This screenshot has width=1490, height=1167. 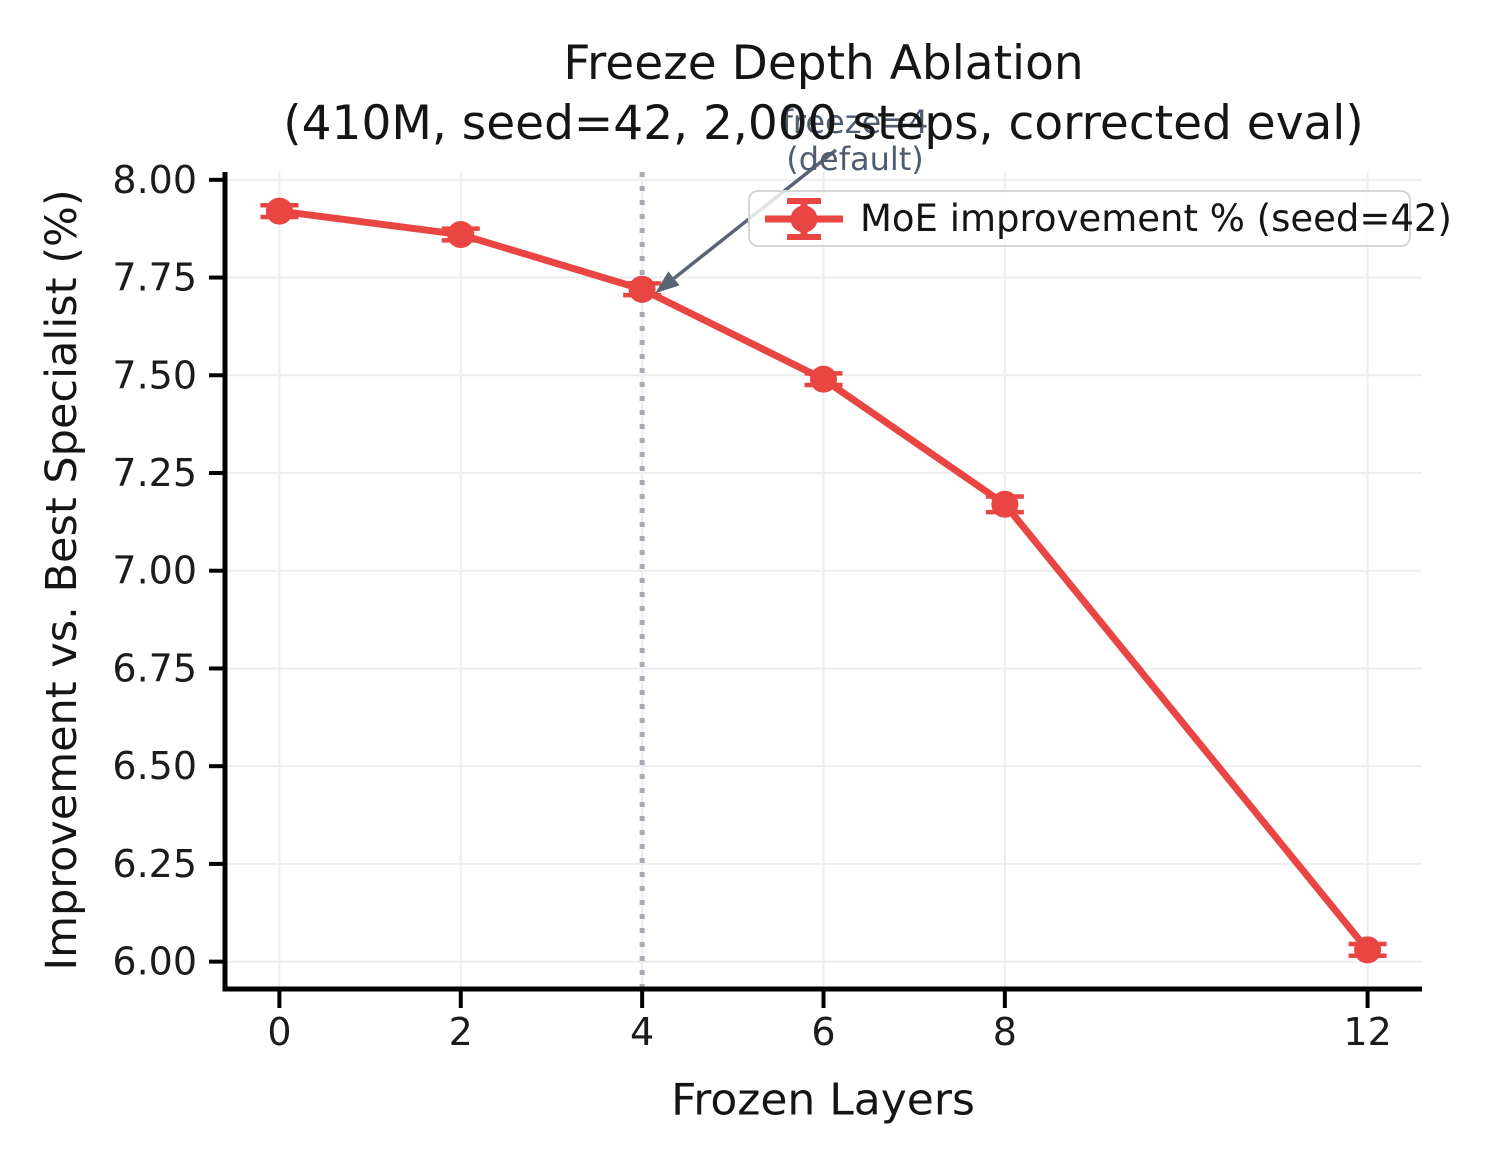 What do you see at coordinates (154, 180) in the screenshot?
I see `y-tick-label: 8.00` at bounding box center [154, 180].